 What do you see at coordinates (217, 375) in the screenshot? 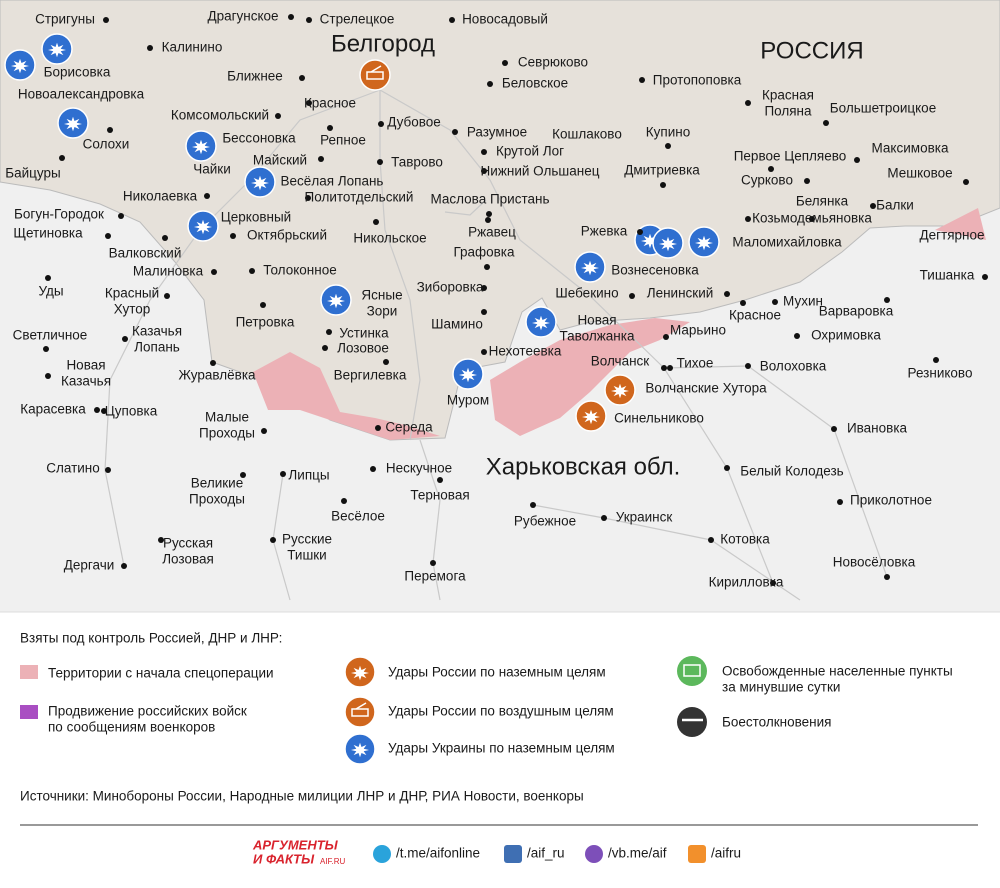
I see `place-label: Журавлёвка` at bounding box center [217, 375].